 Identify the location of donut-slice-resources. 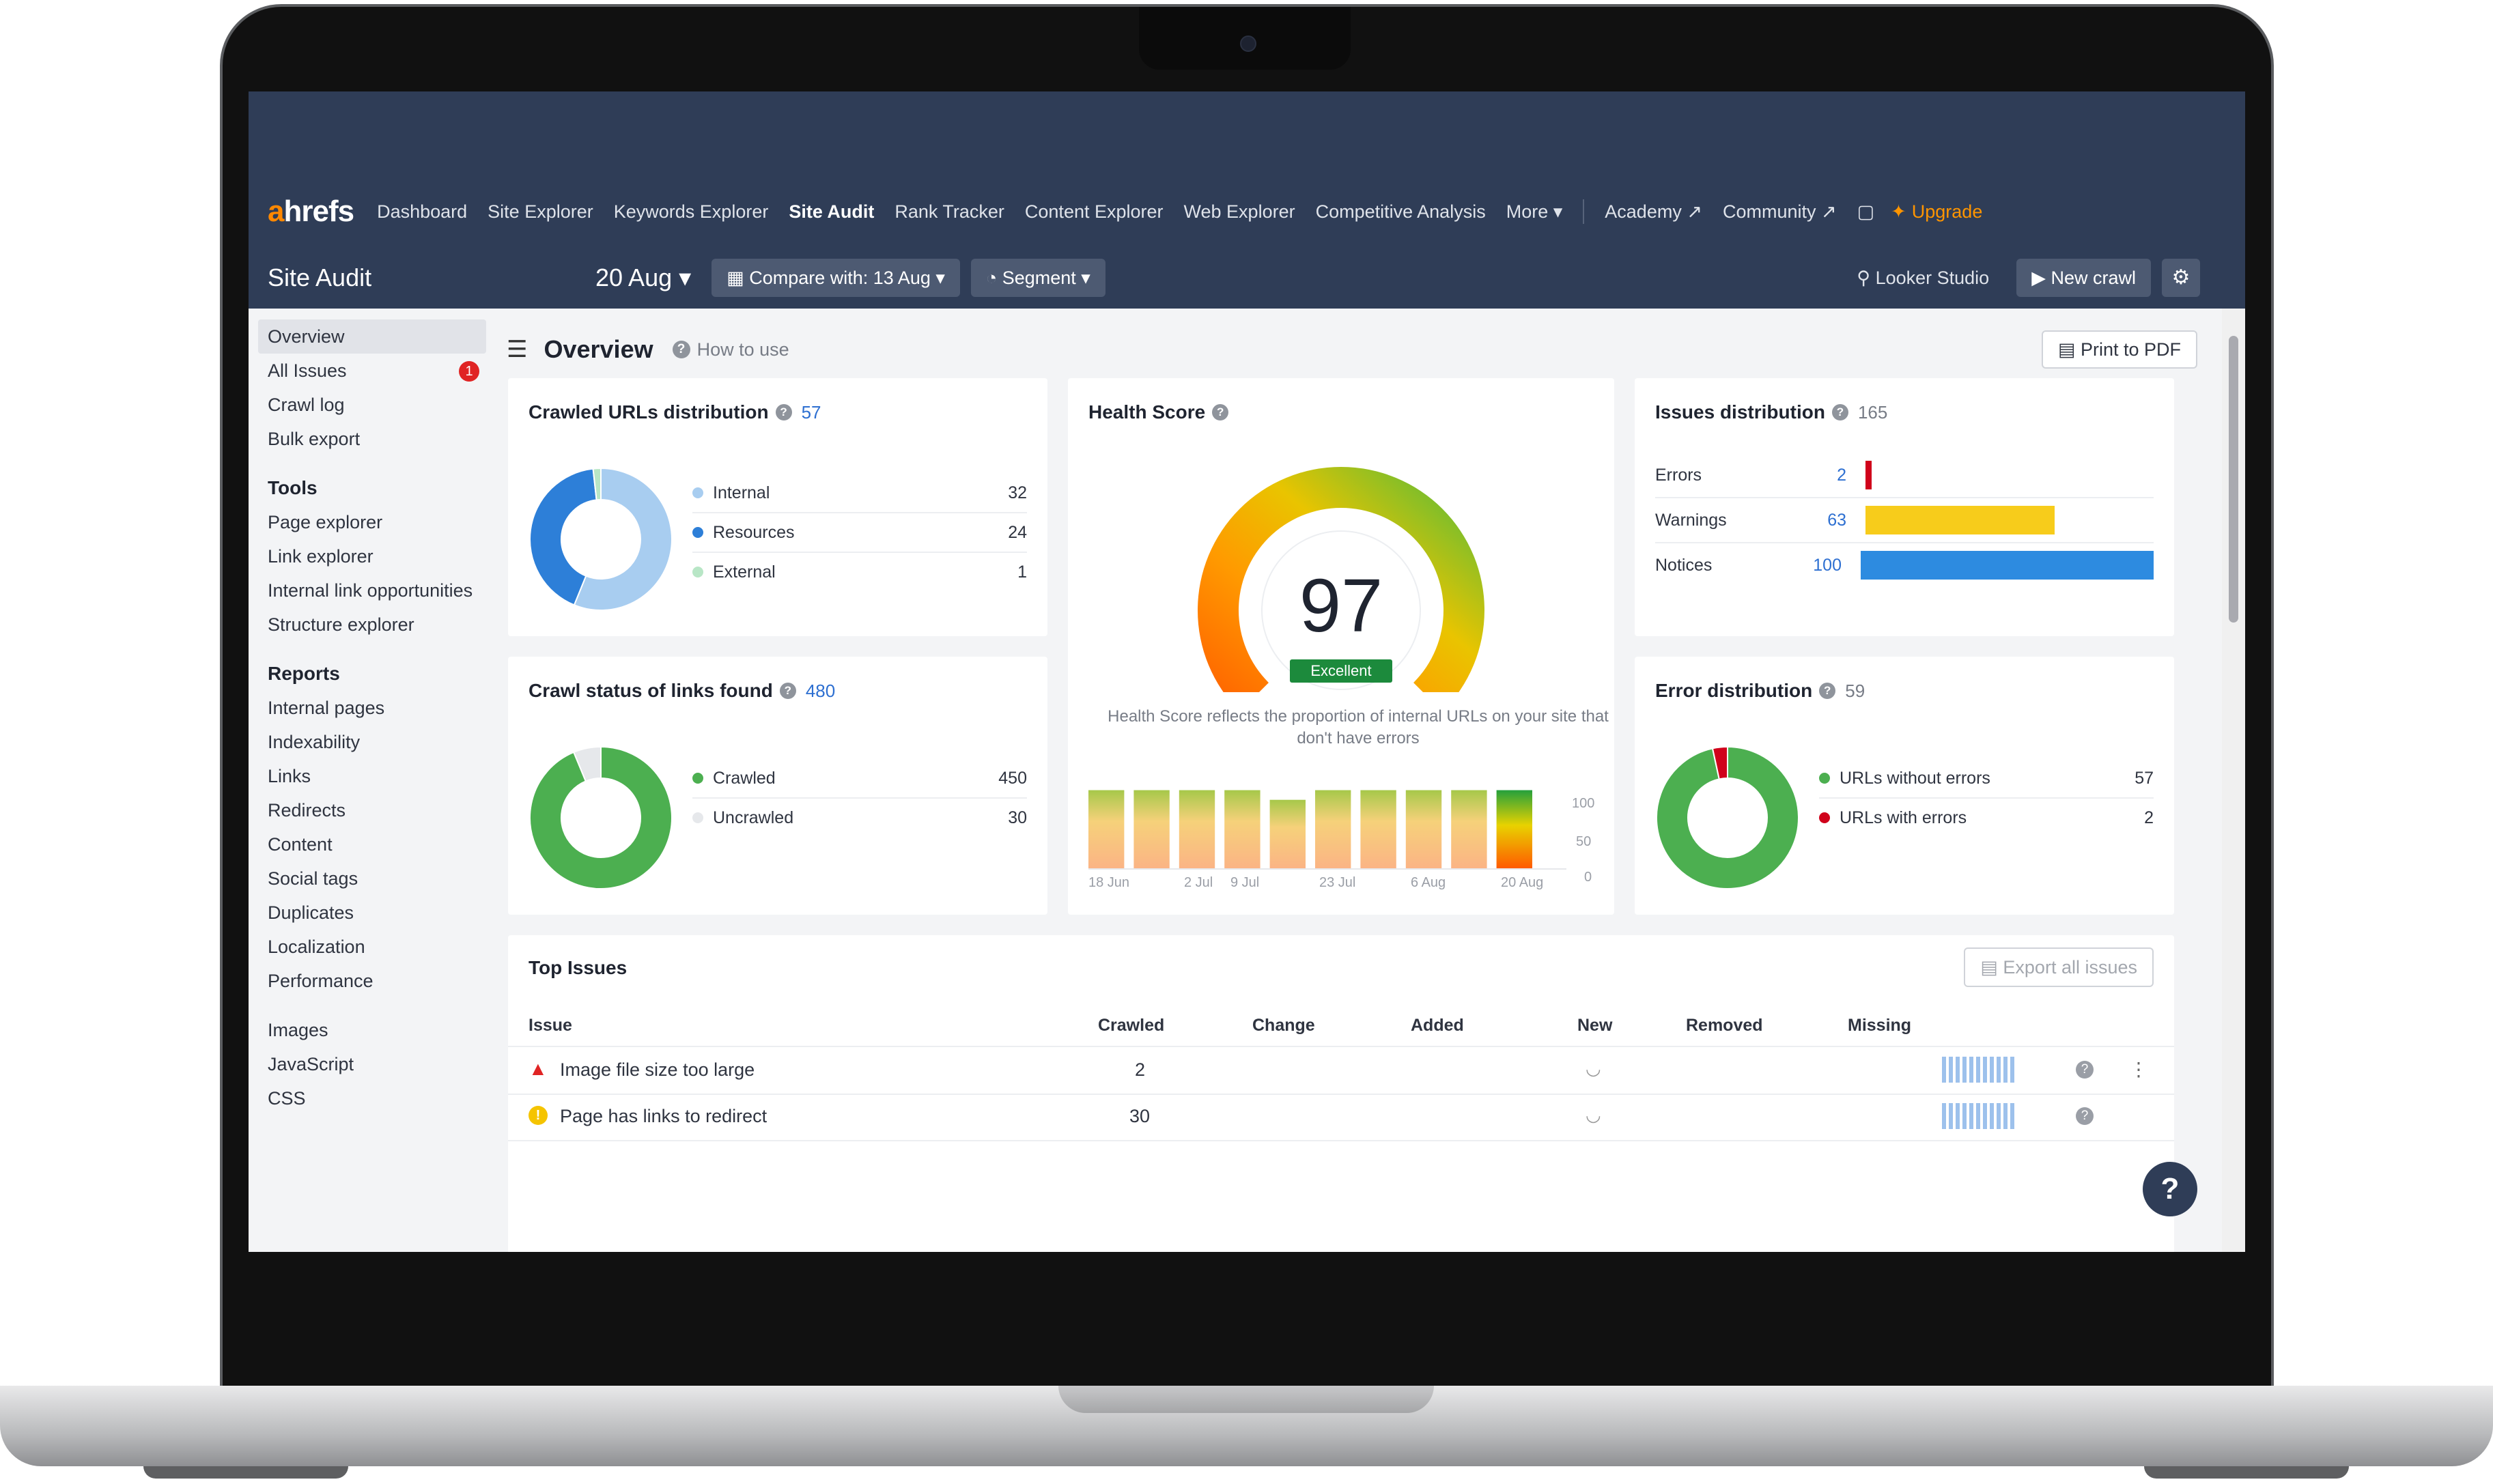
(563, 537).